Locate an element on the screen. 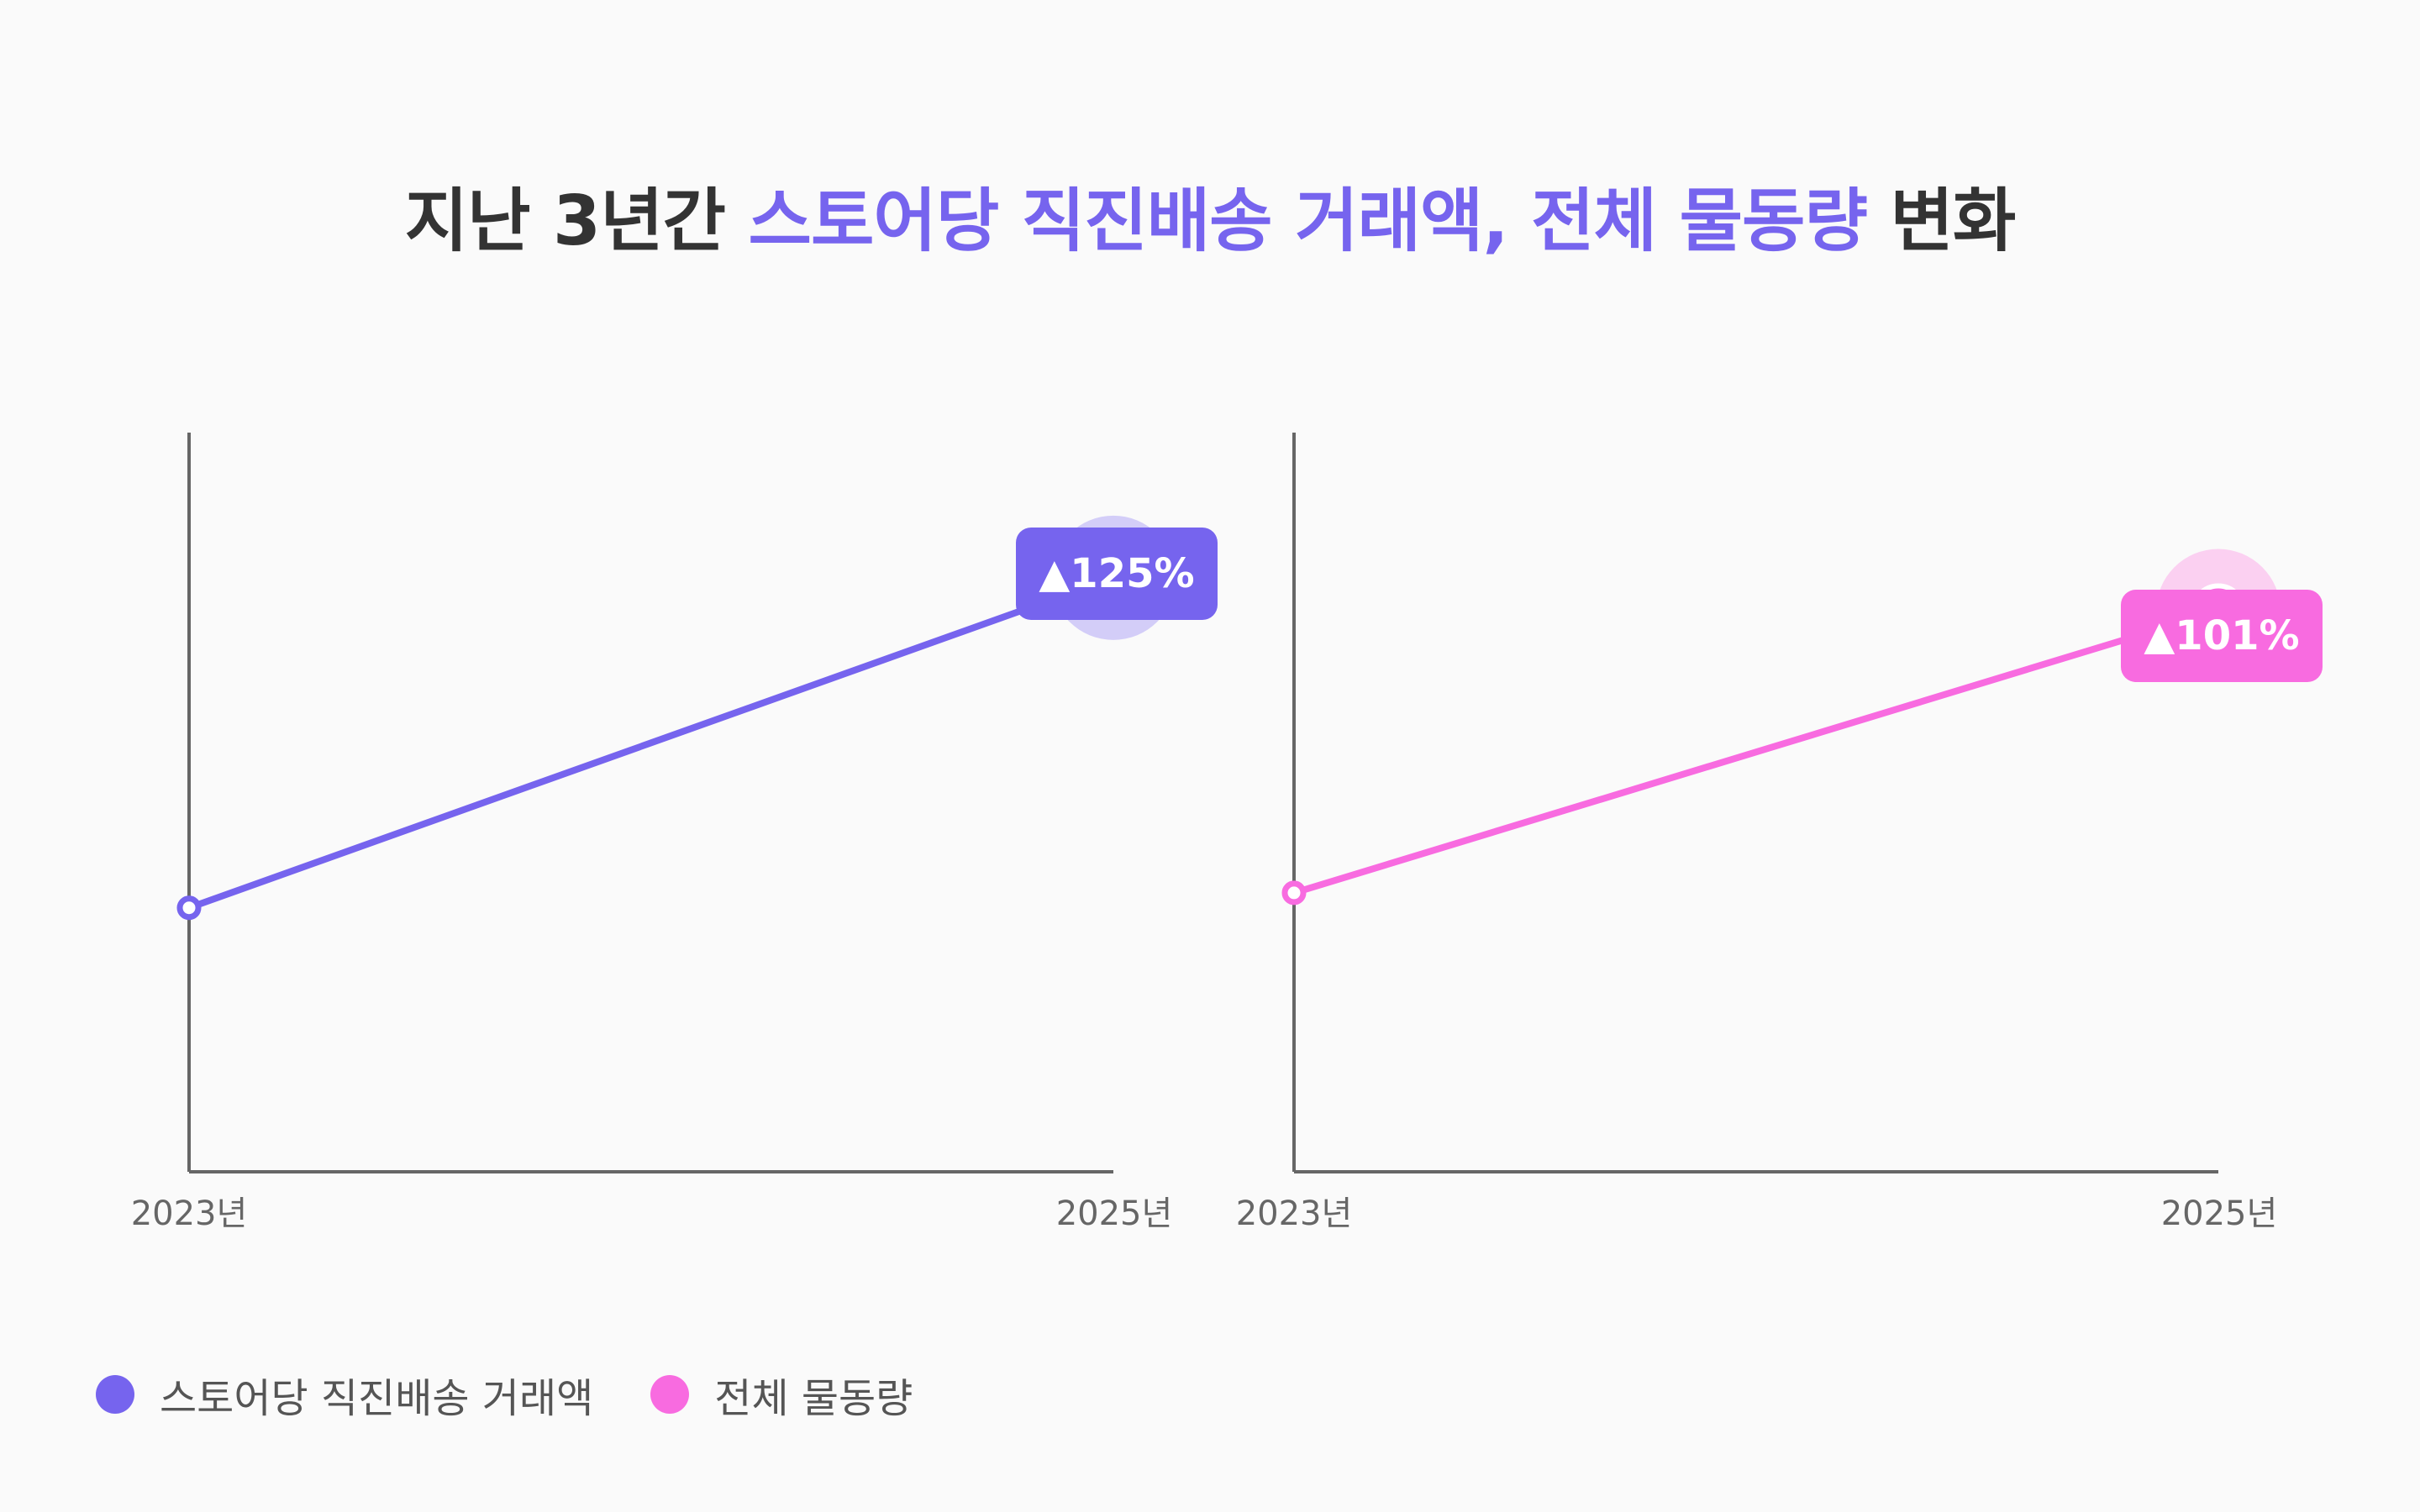 This screenshot has height=1512, width=2420. title-prefix: 지난 3년간 is located at coordinates (576, 221).